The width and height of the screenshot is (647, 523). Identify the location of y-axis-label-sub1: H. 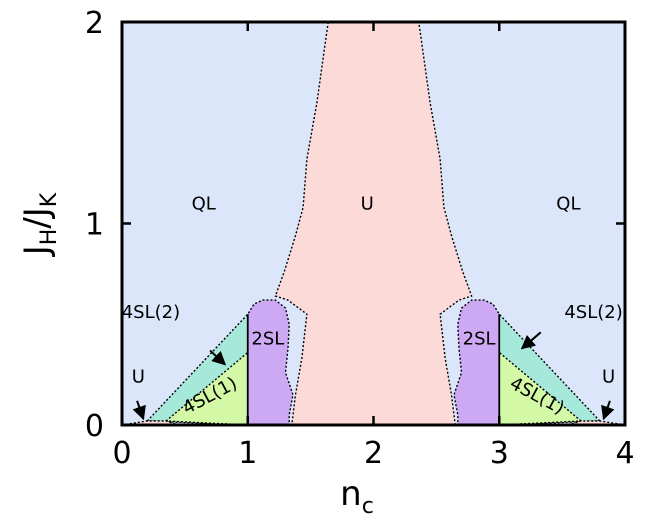
(49, 237).